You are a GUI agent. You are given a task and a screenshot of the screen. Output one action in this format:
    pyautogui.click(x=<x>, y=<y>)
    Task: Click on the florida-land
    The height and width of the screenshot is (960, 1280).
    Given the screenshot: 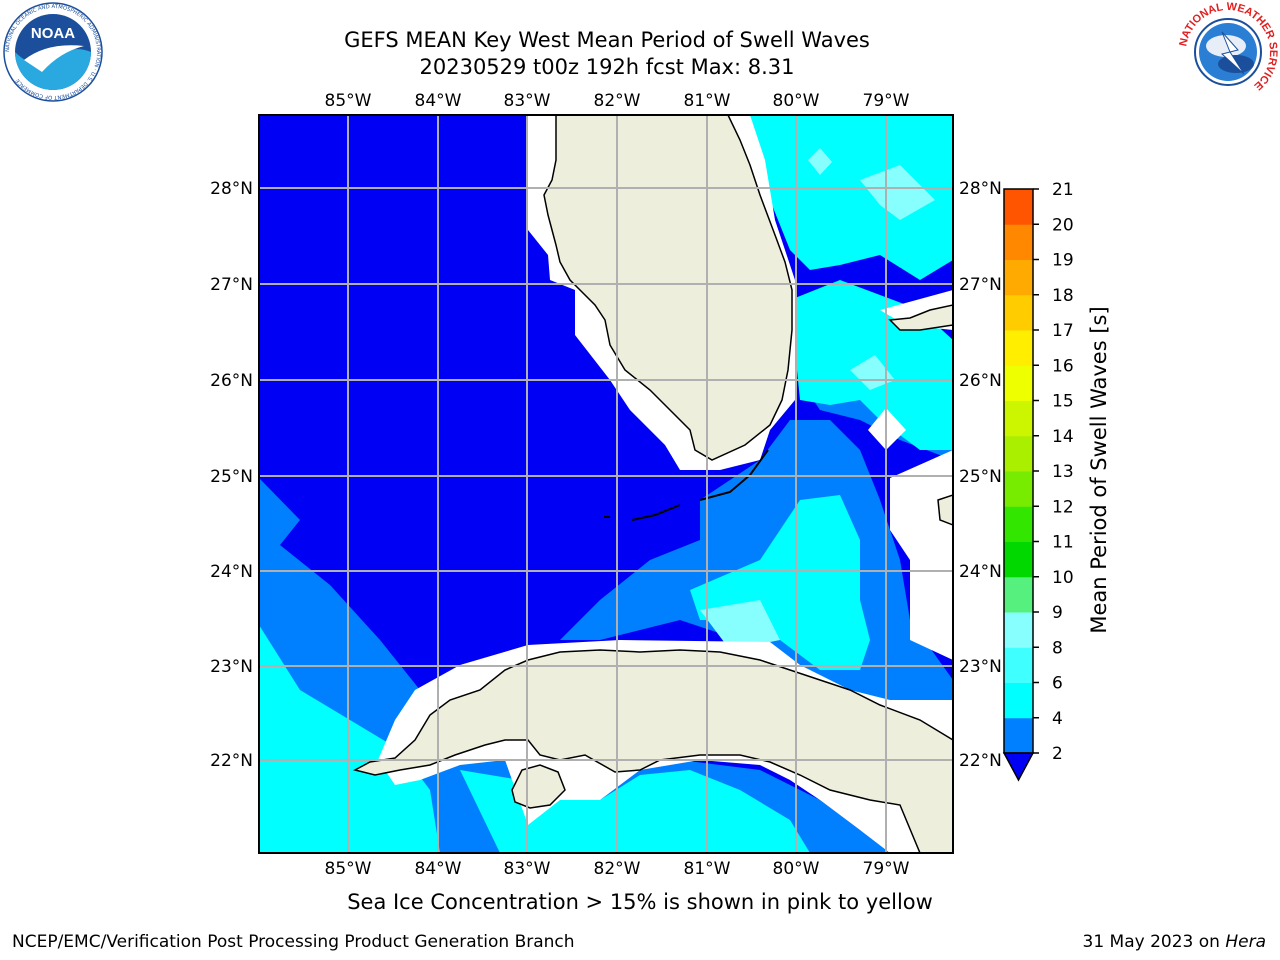 What is the action you would take?
    pyautogui.click(x=668, y=288)
    